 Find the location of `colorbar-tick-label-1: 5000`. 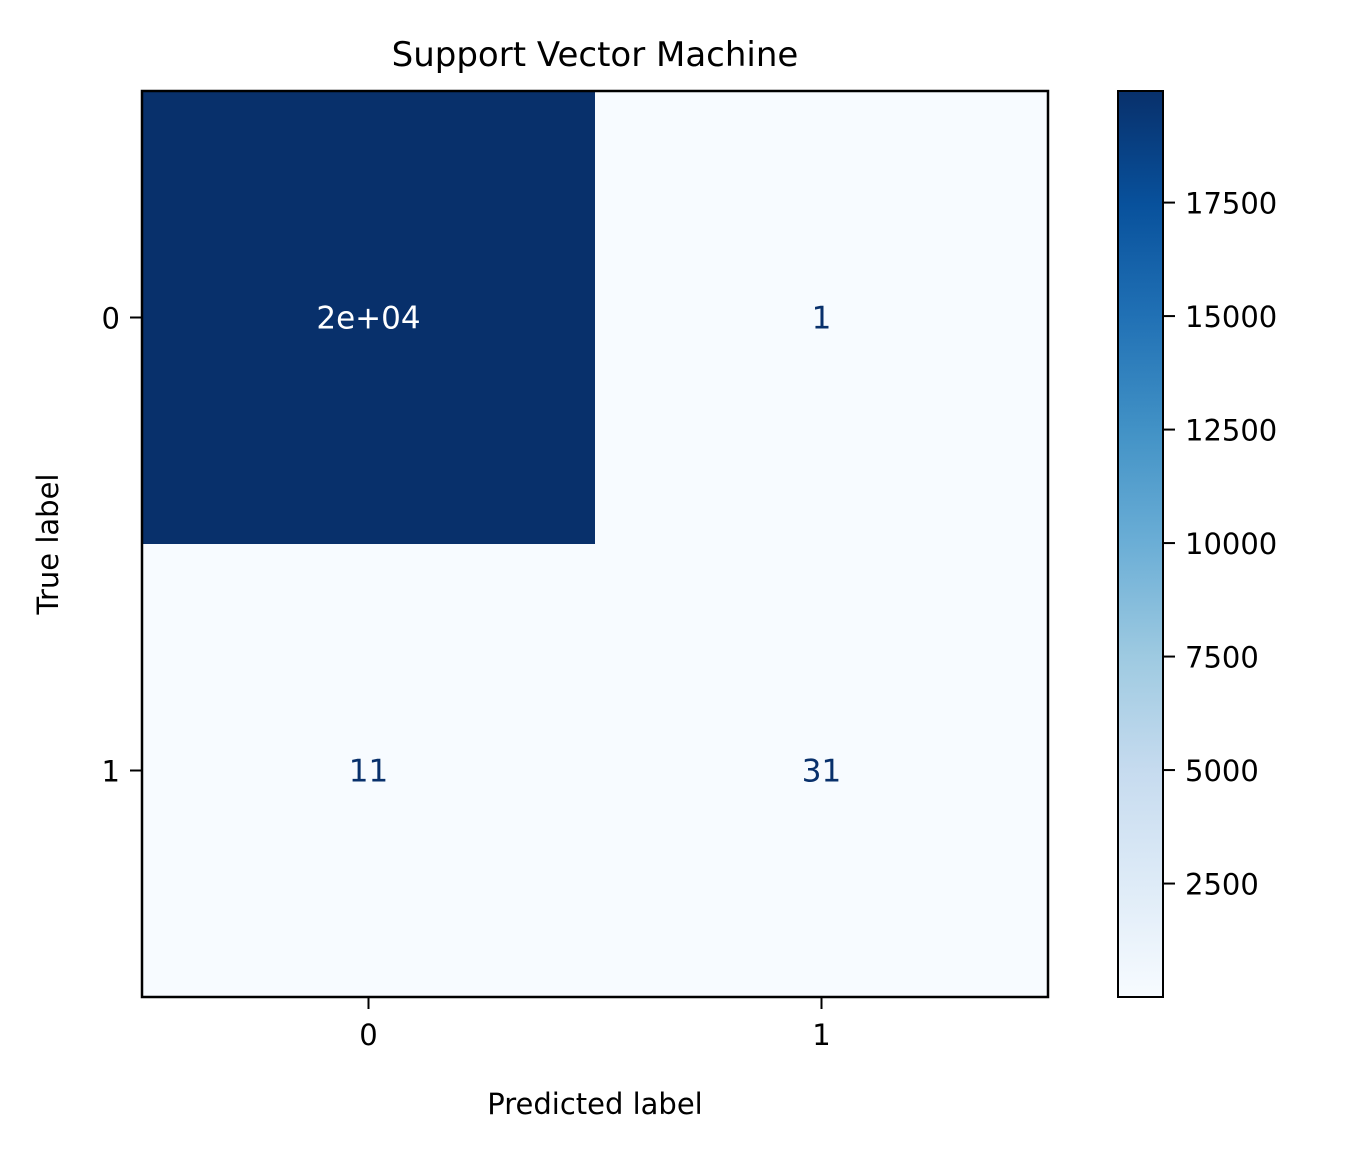

colorbar-tick-label-1: 5000 is located at coordinates (1222, 771).